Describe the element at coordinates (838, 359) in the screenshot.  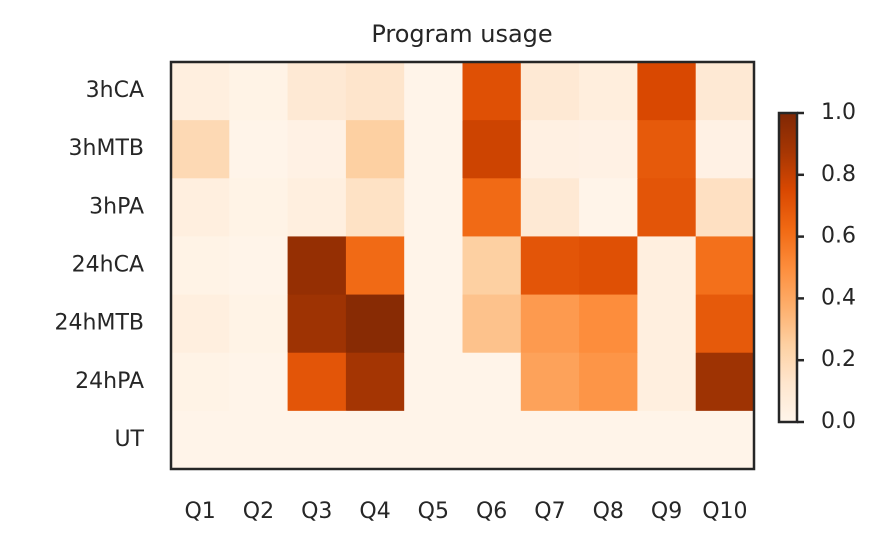
I see `colorbar-tick-label: 0.2` at that location.